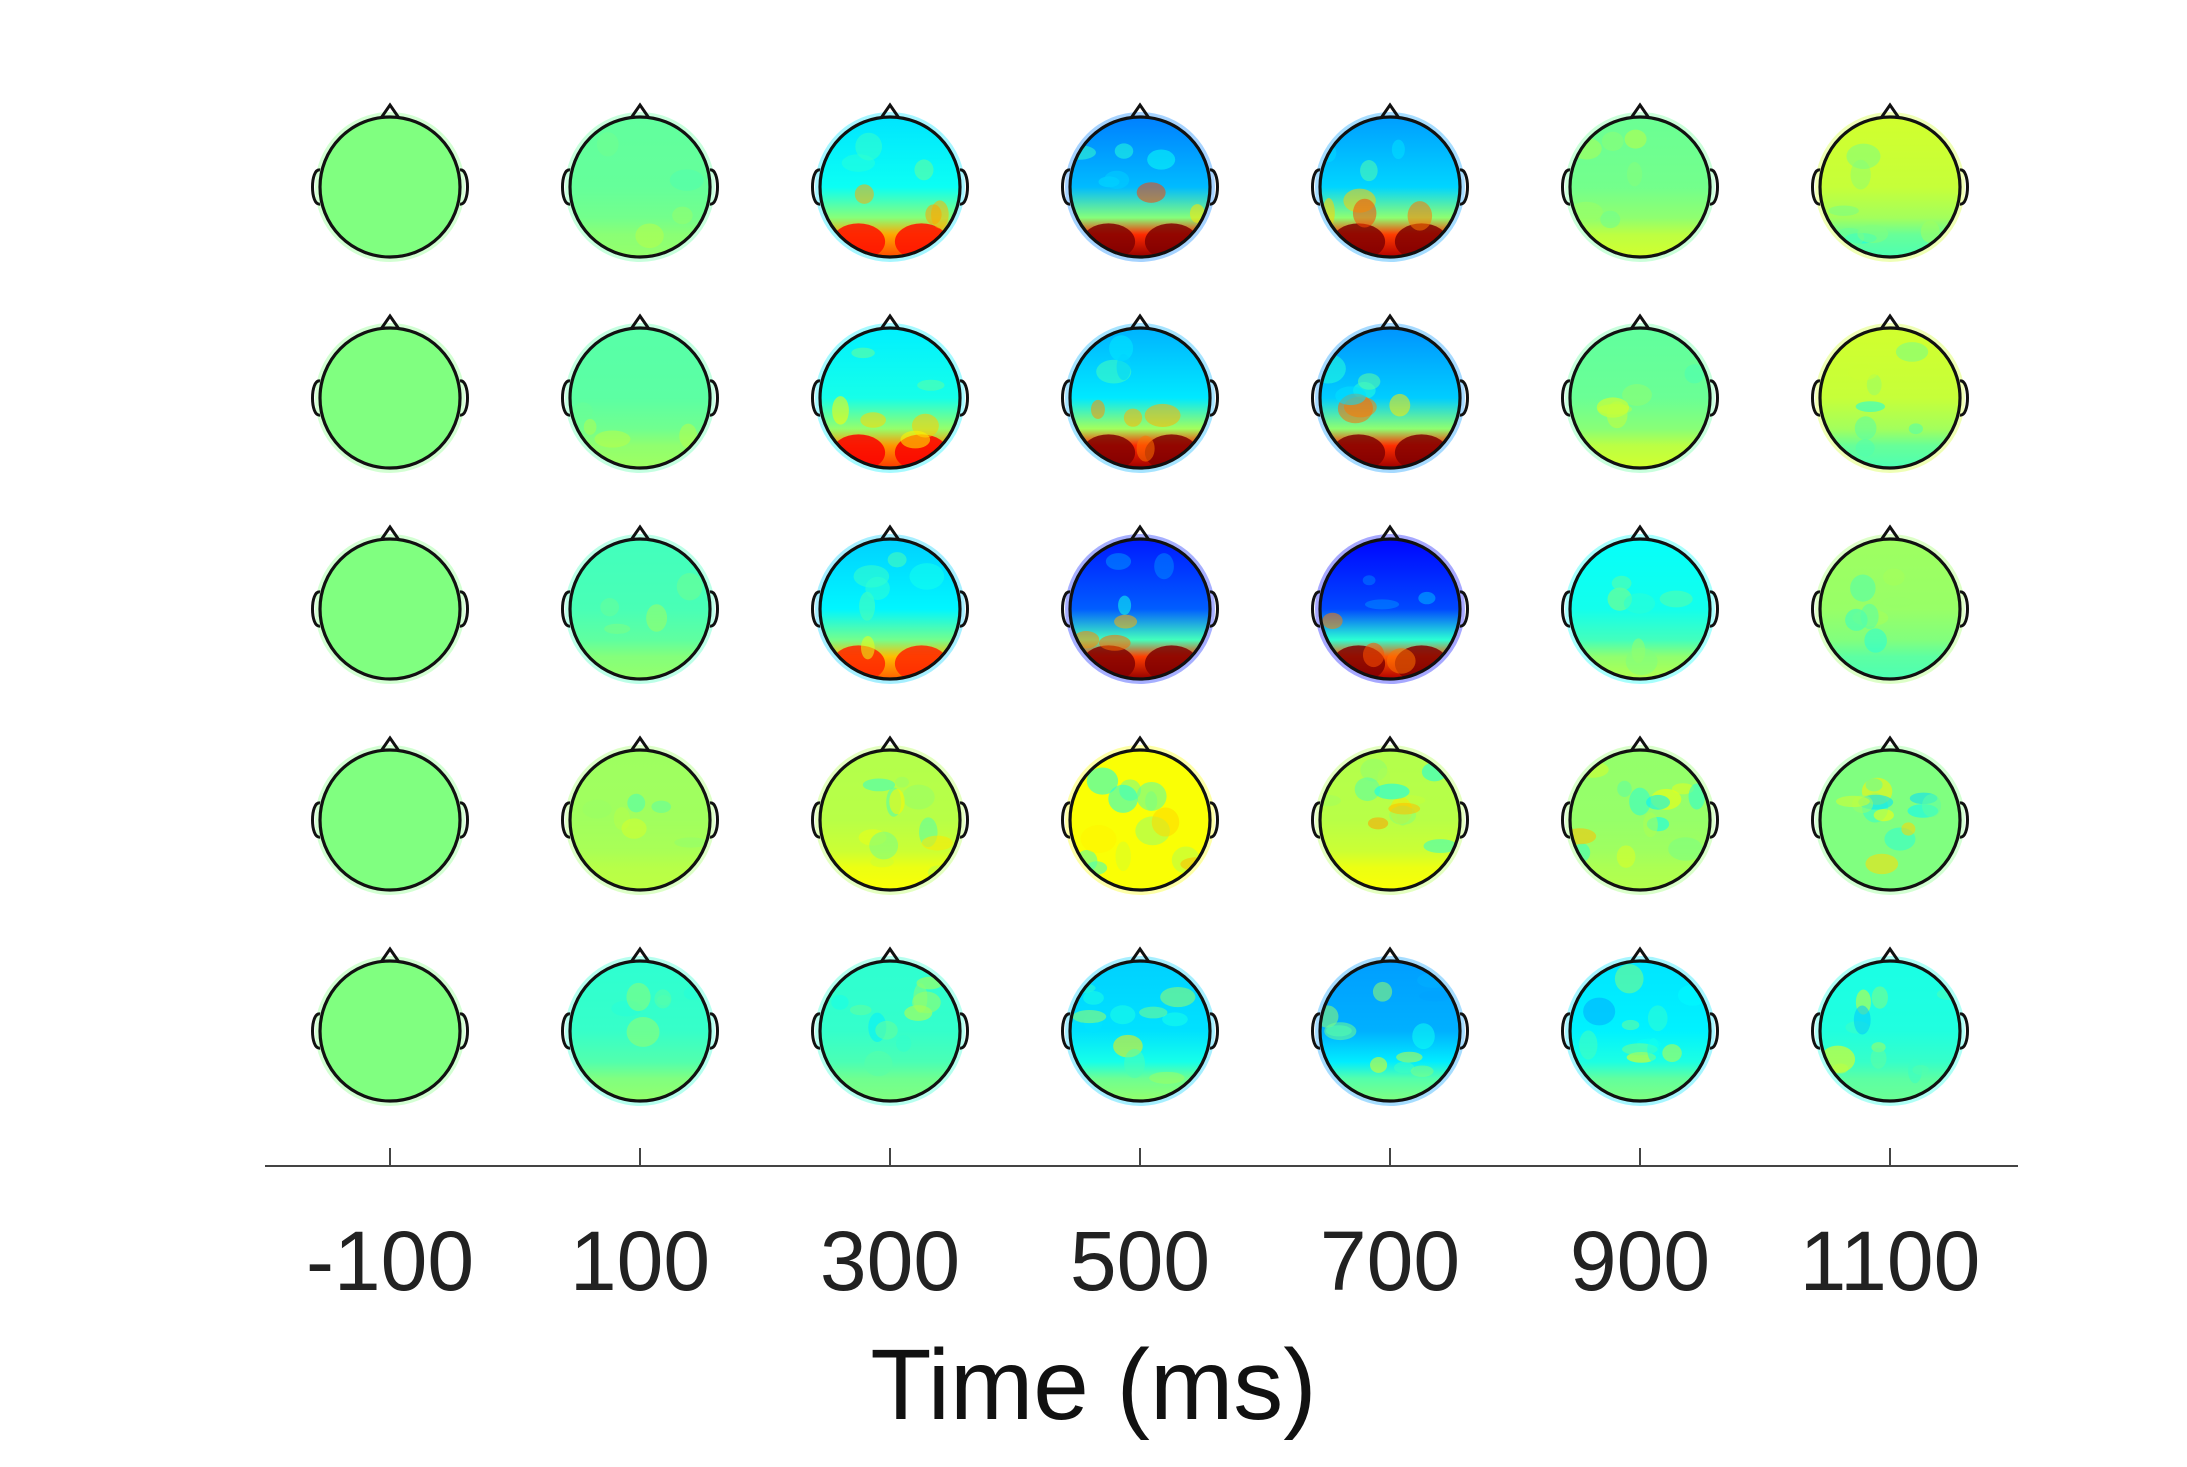  I want to click on x-tick-label: 300, so click(890, 1261).